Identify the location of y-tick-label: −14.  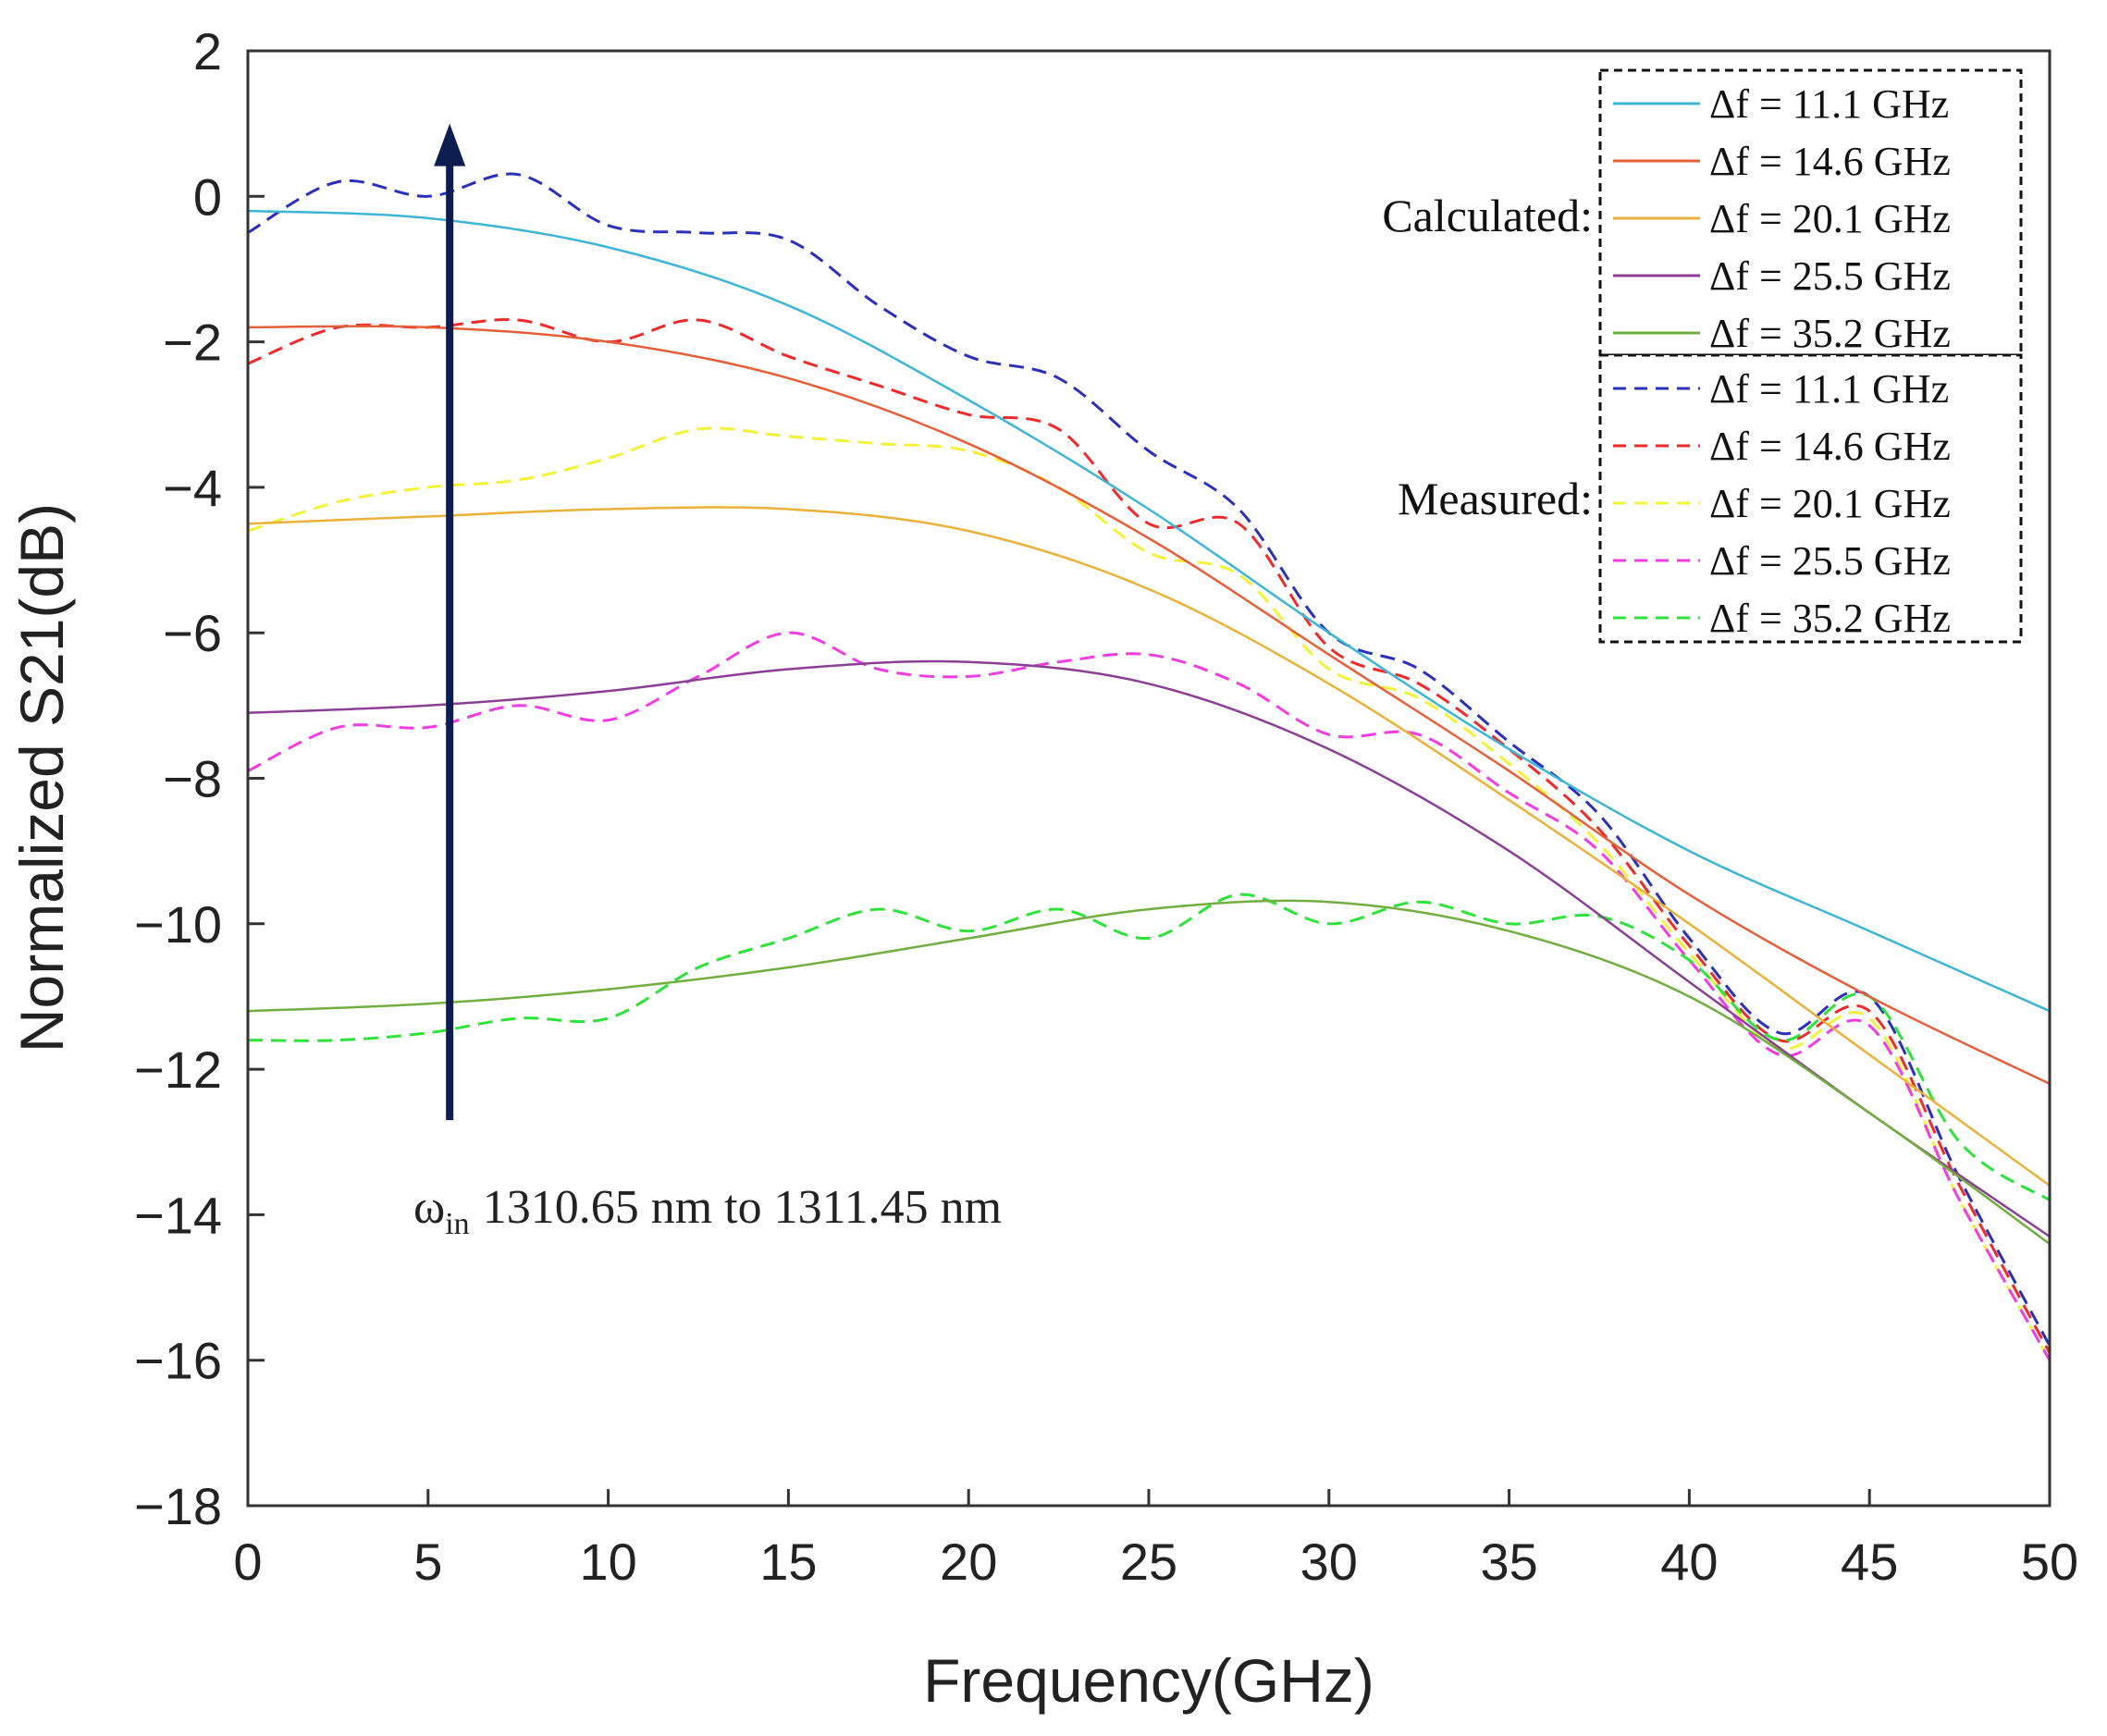
(178, 1215).